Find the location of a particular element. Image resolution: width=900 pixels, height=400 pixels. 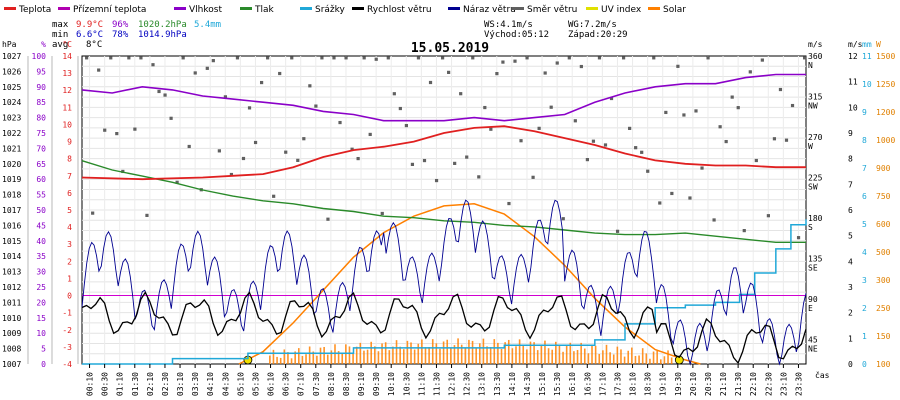

axis-tick-label: 11 is located at coordinates (853, 82).